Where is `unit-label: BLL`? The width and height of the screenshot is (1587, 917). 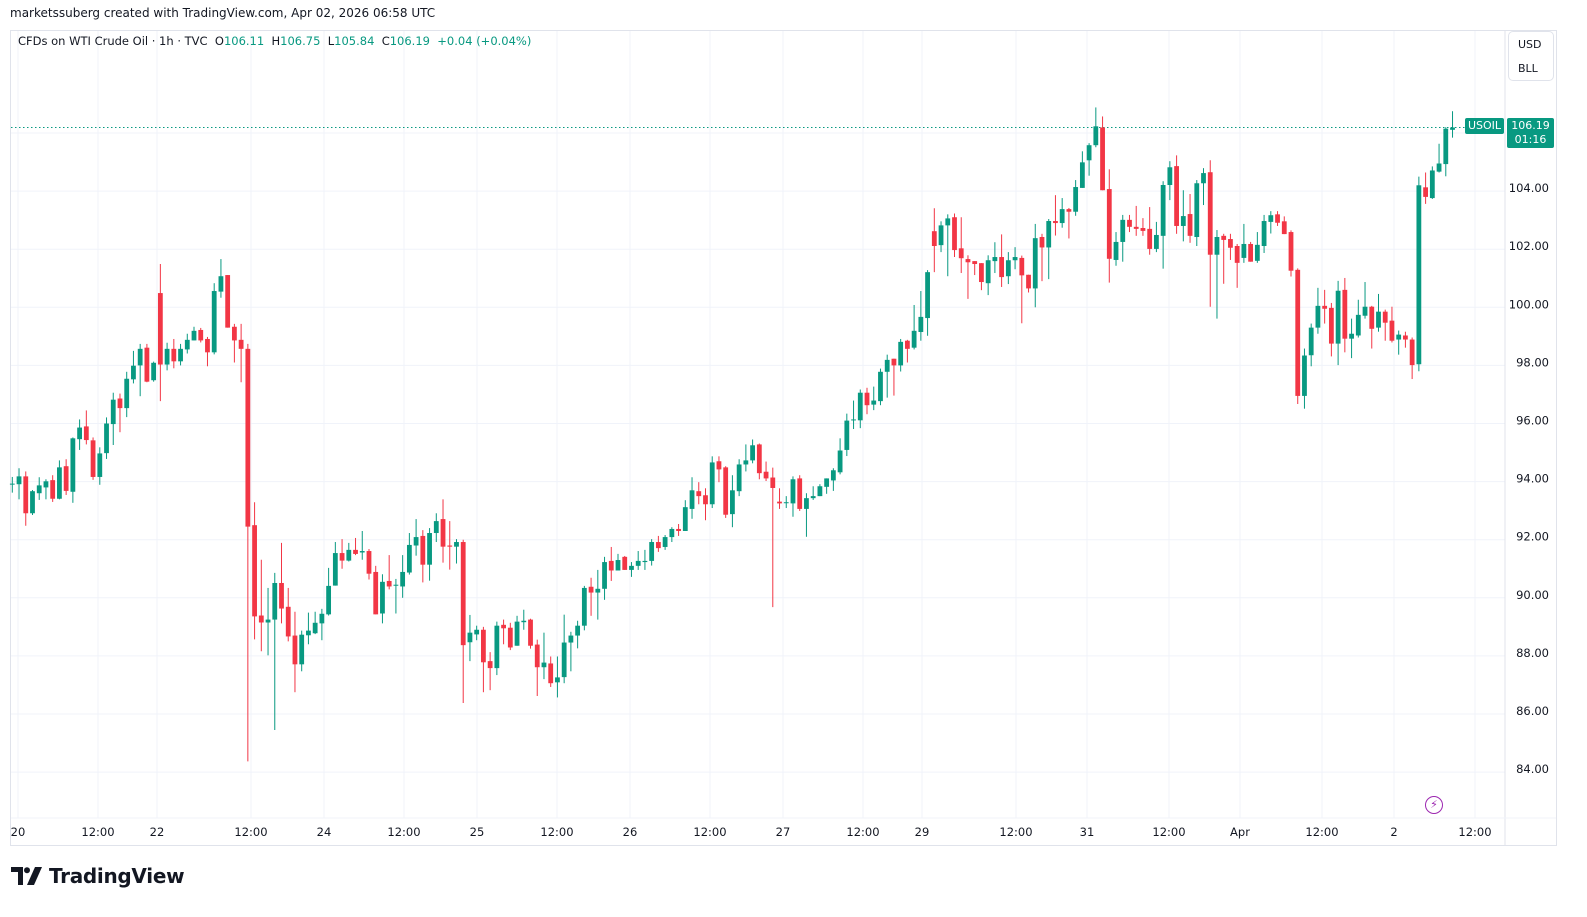
unit-label: BLL is located at coordinates (1528, 68).